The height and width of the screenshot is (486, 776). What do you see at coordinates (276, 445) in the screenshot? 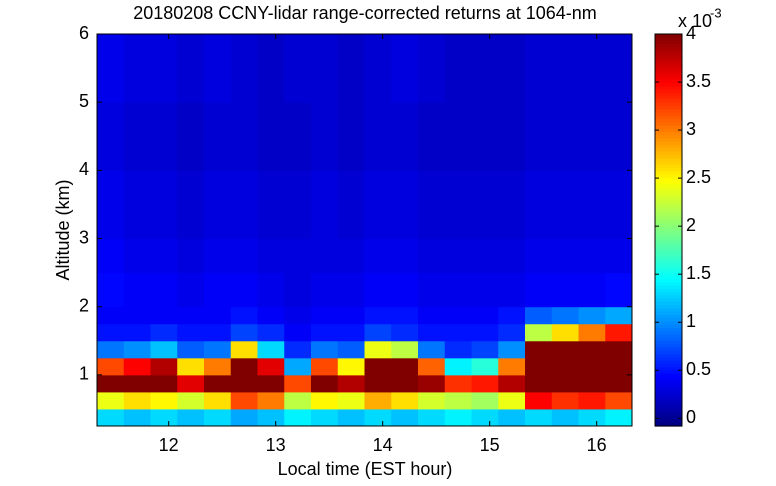
I see `x-tick-label: 13` at bounding box center [276, 445].